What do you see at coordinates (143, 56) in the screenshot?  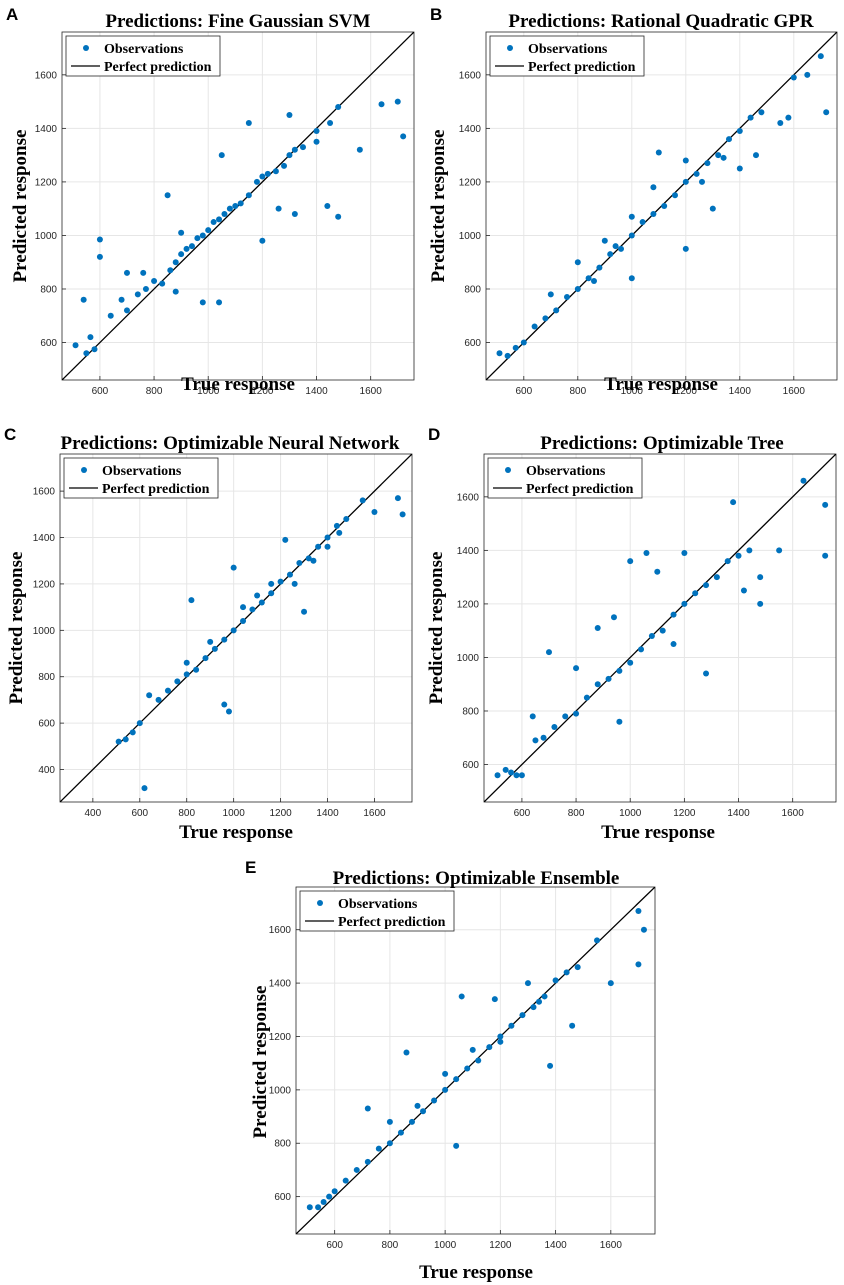 I see `legend-box` at bounding box center [143, 56].